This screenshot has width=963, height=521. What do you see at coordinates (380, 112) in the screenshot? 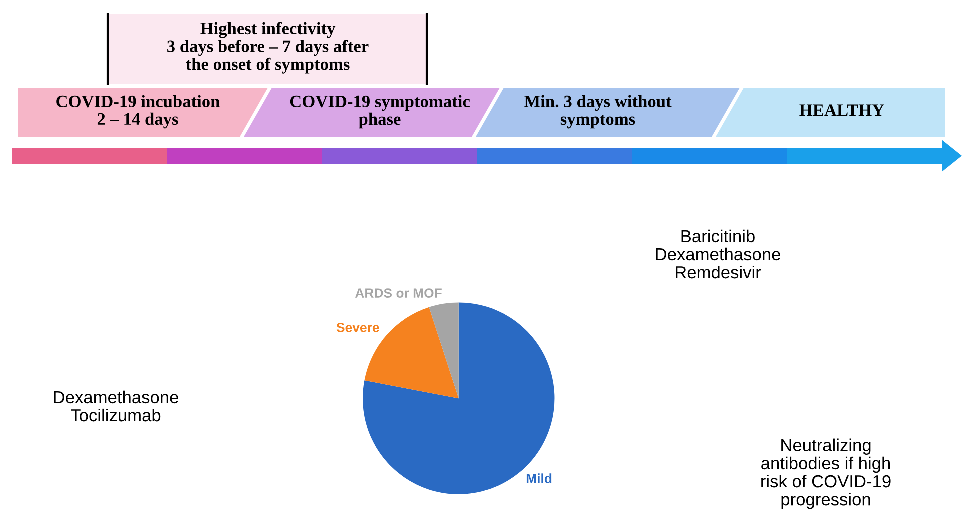
I see `text: COVID-19 symptomatic phase` at bounding box center [380, 112].